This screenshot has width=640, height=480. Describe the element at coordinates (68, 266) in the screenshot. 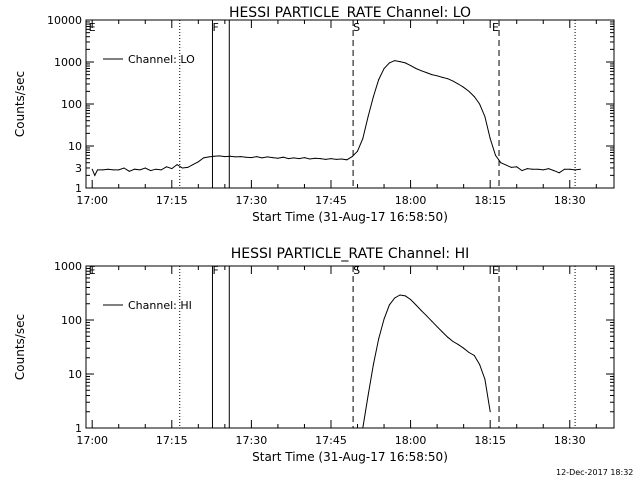

I see `y-tick-label: 1000` at that location.